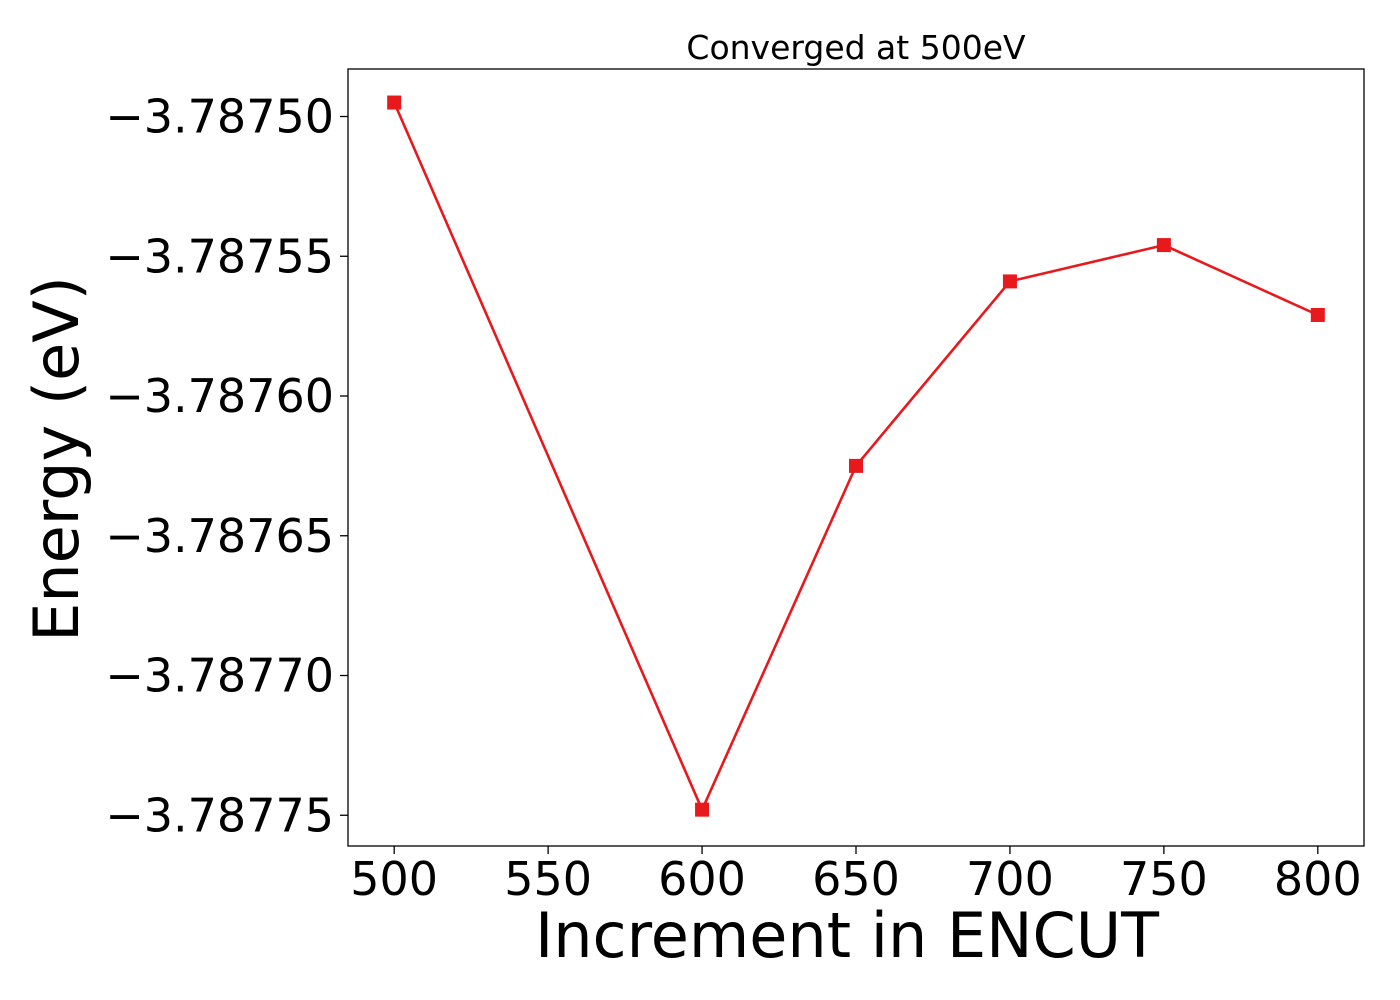 The image size is (1400, 1000). I want to click on x-axis-title: Increment in ENCUT, so click(847, 935).